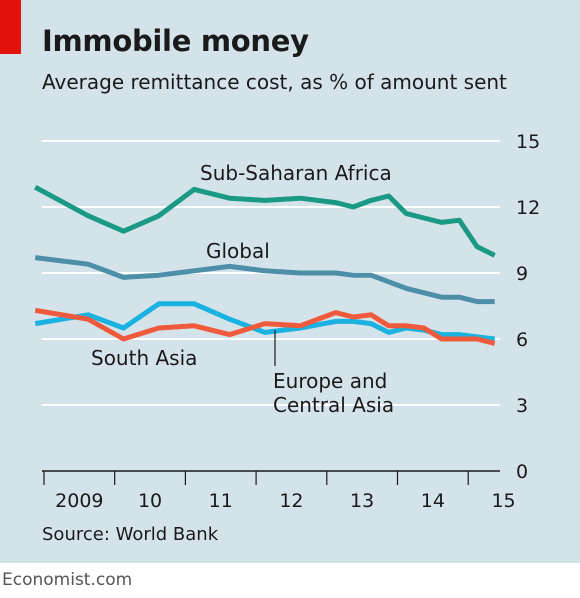 Image resolution: width=580 pixels, height=598 pixels. What do you see at coordinates (265, 326) in the screenshot?
I see `series-europe-and-central-asia-line` at bounding box center [265, 326].